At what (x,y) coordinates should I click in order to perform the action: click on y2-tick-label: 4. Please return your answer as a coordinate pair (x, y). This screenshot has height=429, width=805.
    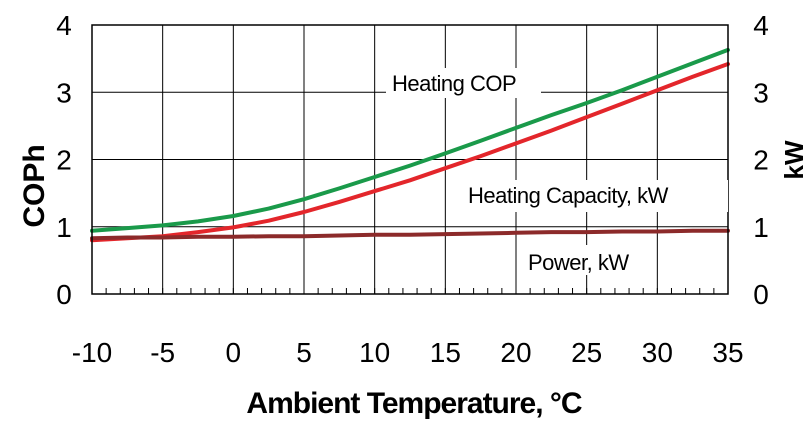
    Looking at the image, I should click on (761, 25).